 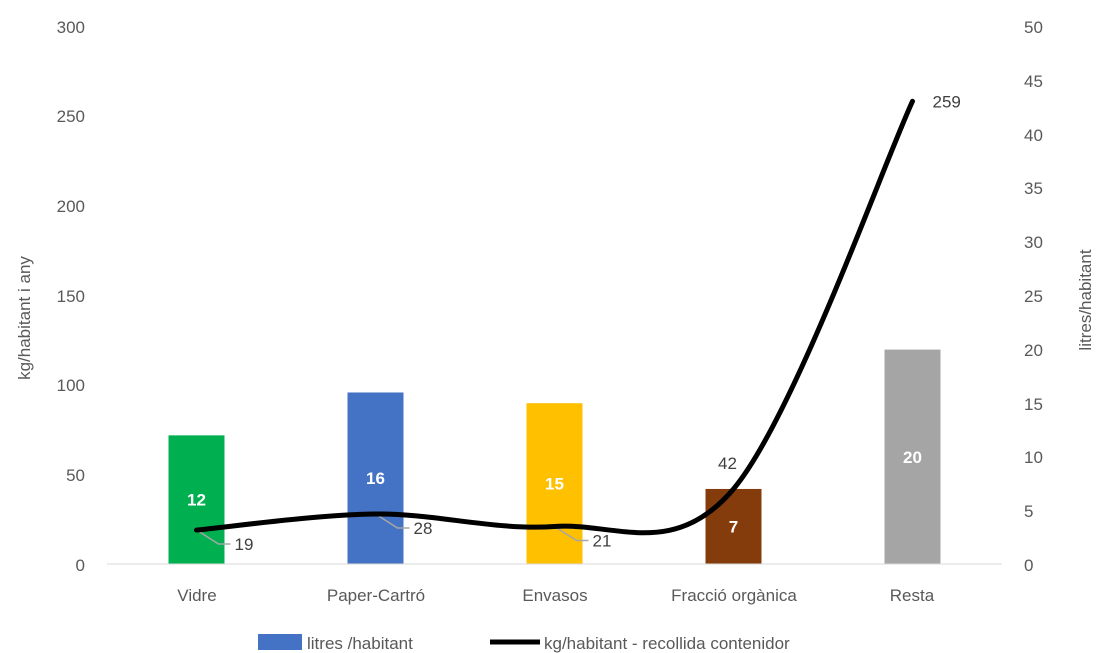 I want to click on bar-value-label: 16, so click(x=375, y=478).